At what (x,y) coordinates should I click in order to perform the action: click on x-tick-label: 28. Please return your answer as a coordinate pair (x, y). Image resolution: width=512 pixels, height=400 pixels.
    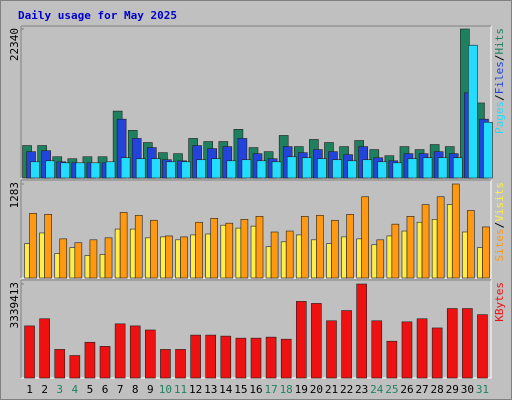
    Looking at the image, I should click on (437, 389).